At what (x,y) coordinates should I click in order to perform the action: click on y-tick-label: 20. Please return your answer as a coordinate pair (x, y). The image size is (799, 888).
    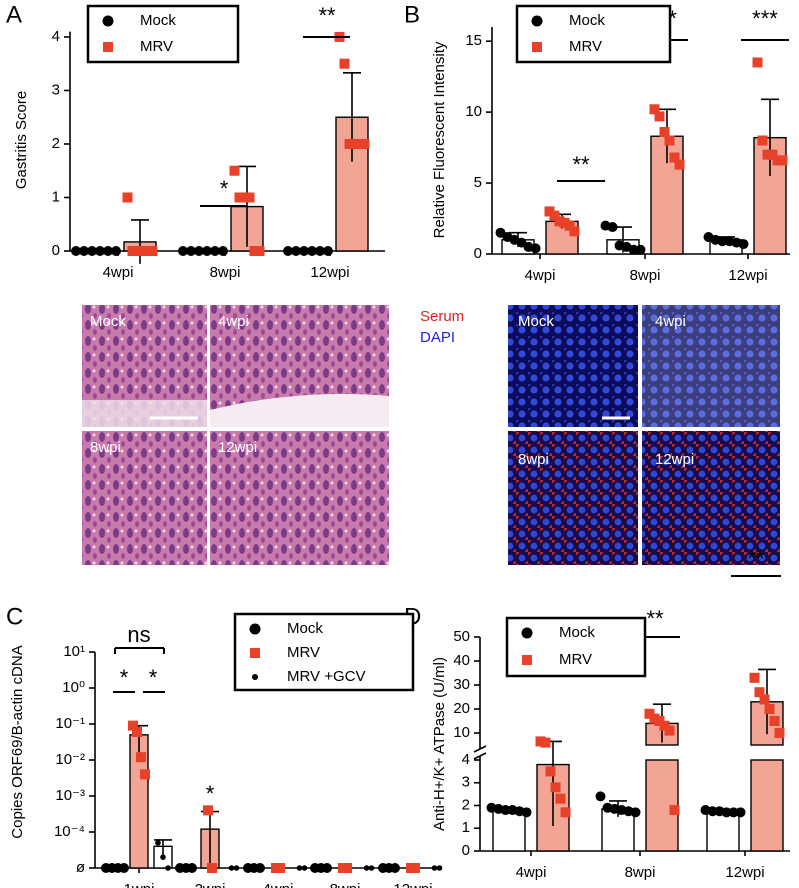
    Looking at the image, I should click on (461, 708).